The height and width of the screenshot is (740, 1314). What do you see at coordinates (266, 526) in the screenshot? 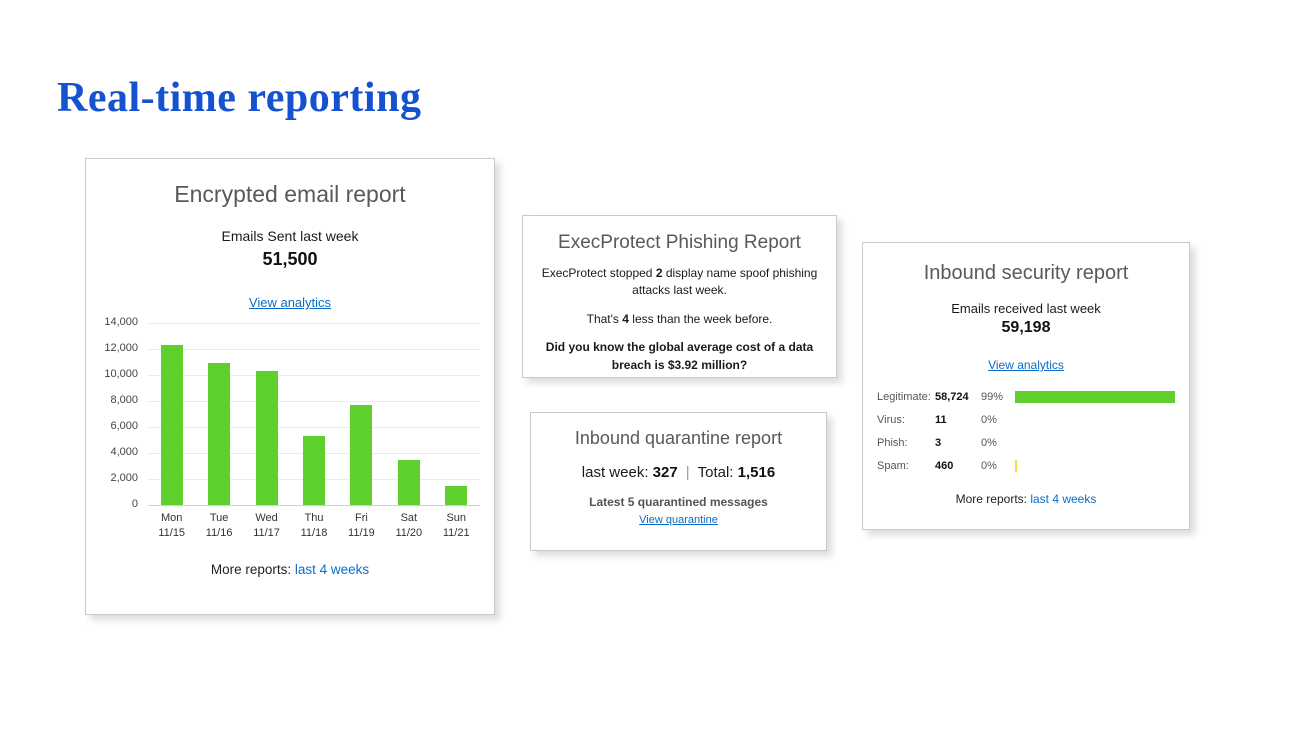
I see `chart-x-tick-label: Wed 11/17` at bounding box center [266, 526].